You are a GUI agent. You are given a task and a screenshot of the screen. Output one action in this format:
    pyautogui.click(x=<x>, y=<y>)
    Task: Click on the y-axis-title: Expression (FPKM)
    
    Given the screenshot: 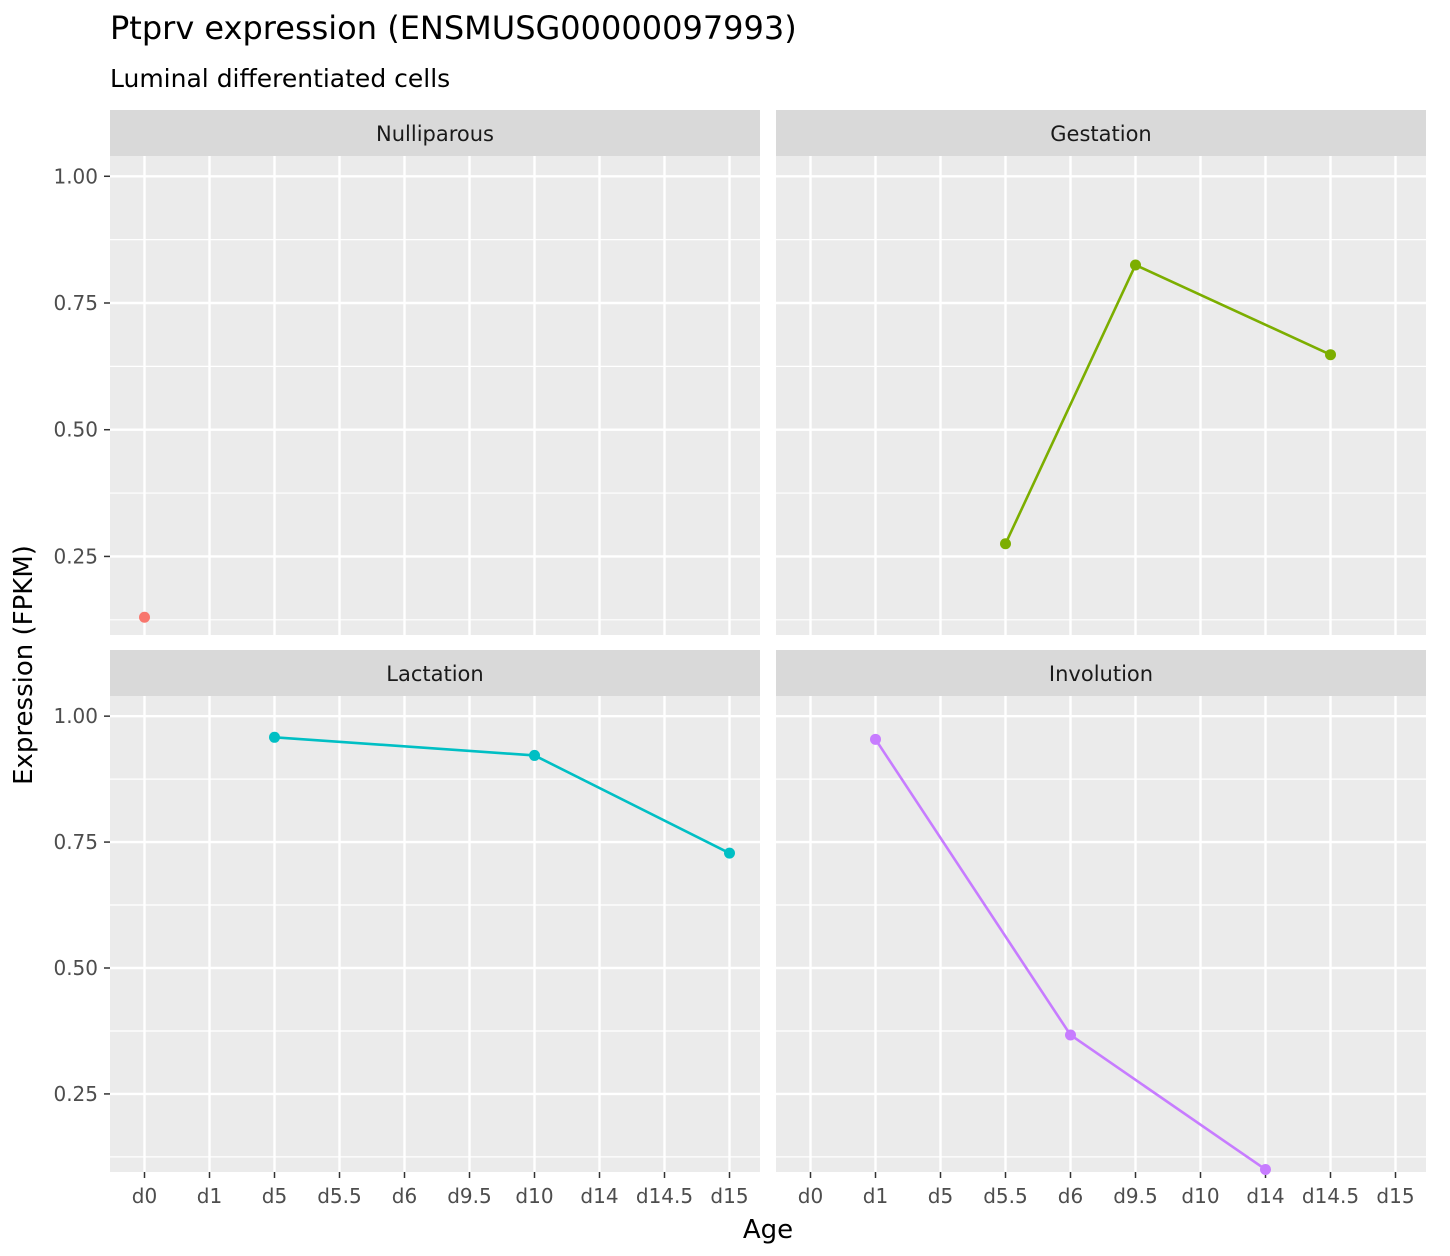 What is the action you would take?
    pyautogui.click(x=24, y=665)
    